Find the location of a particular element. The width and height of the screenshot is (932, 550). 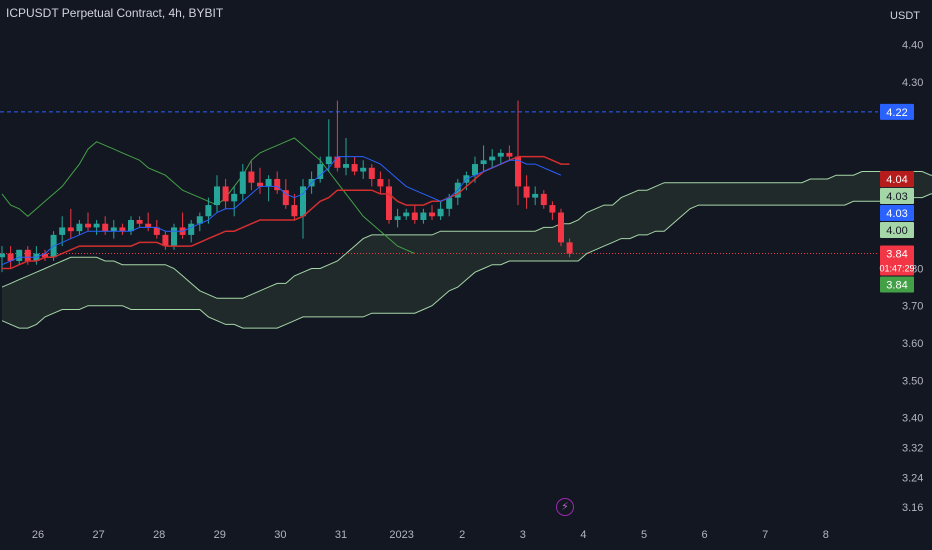

x-tick-label: 4 is located at coordinates (583, 535).